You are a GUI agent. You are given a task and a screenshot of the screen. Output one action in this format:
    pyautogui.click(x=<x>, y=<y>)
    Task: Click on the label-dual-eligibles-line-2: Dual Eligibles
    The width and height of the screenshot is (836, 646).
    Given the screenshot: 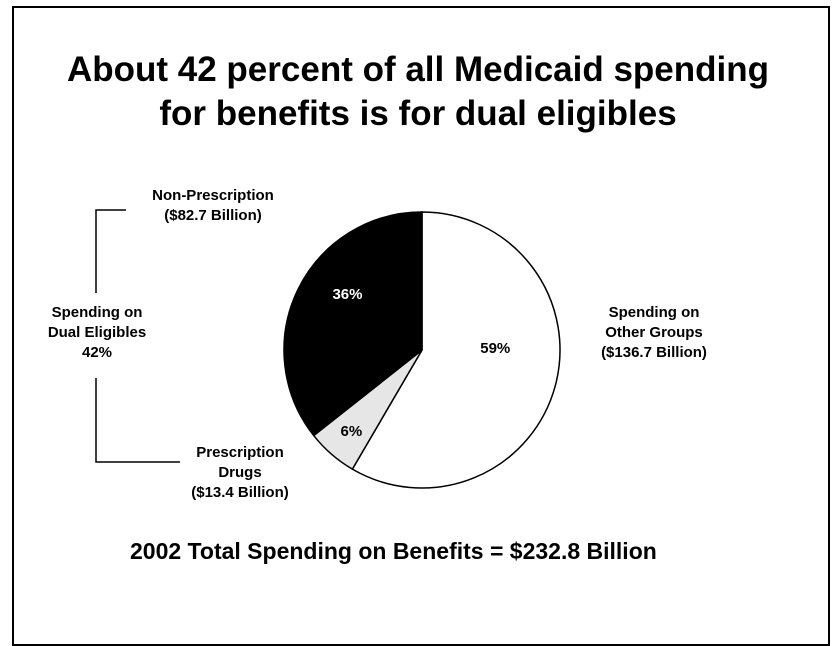 What is the action you would take?
    pyautogui.click(x=97, y=332)
    